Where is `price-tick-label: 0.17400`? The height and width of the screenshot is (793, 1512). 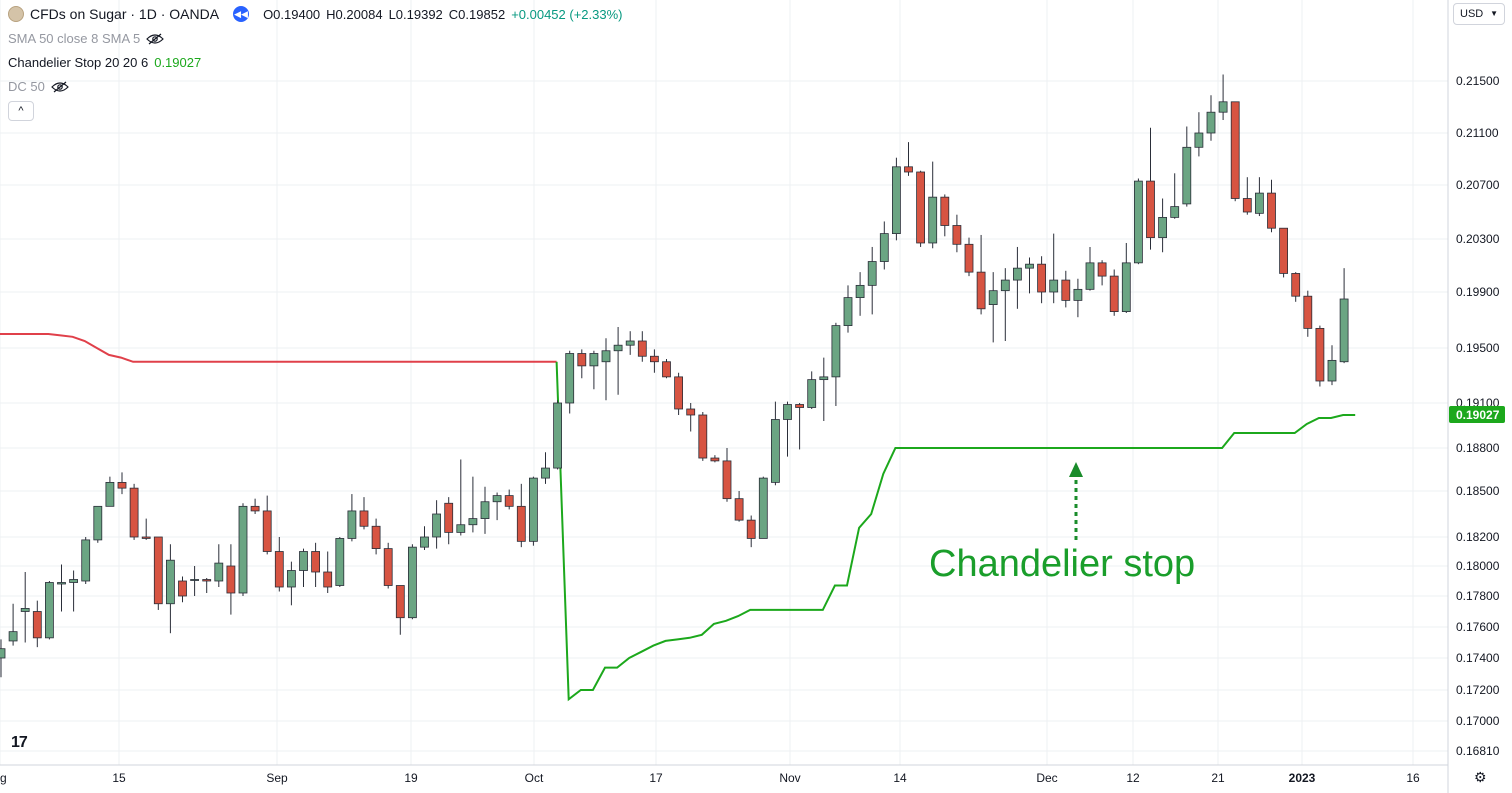 price-tick-label: 0.17400 is located at coordinates (1478, 658).